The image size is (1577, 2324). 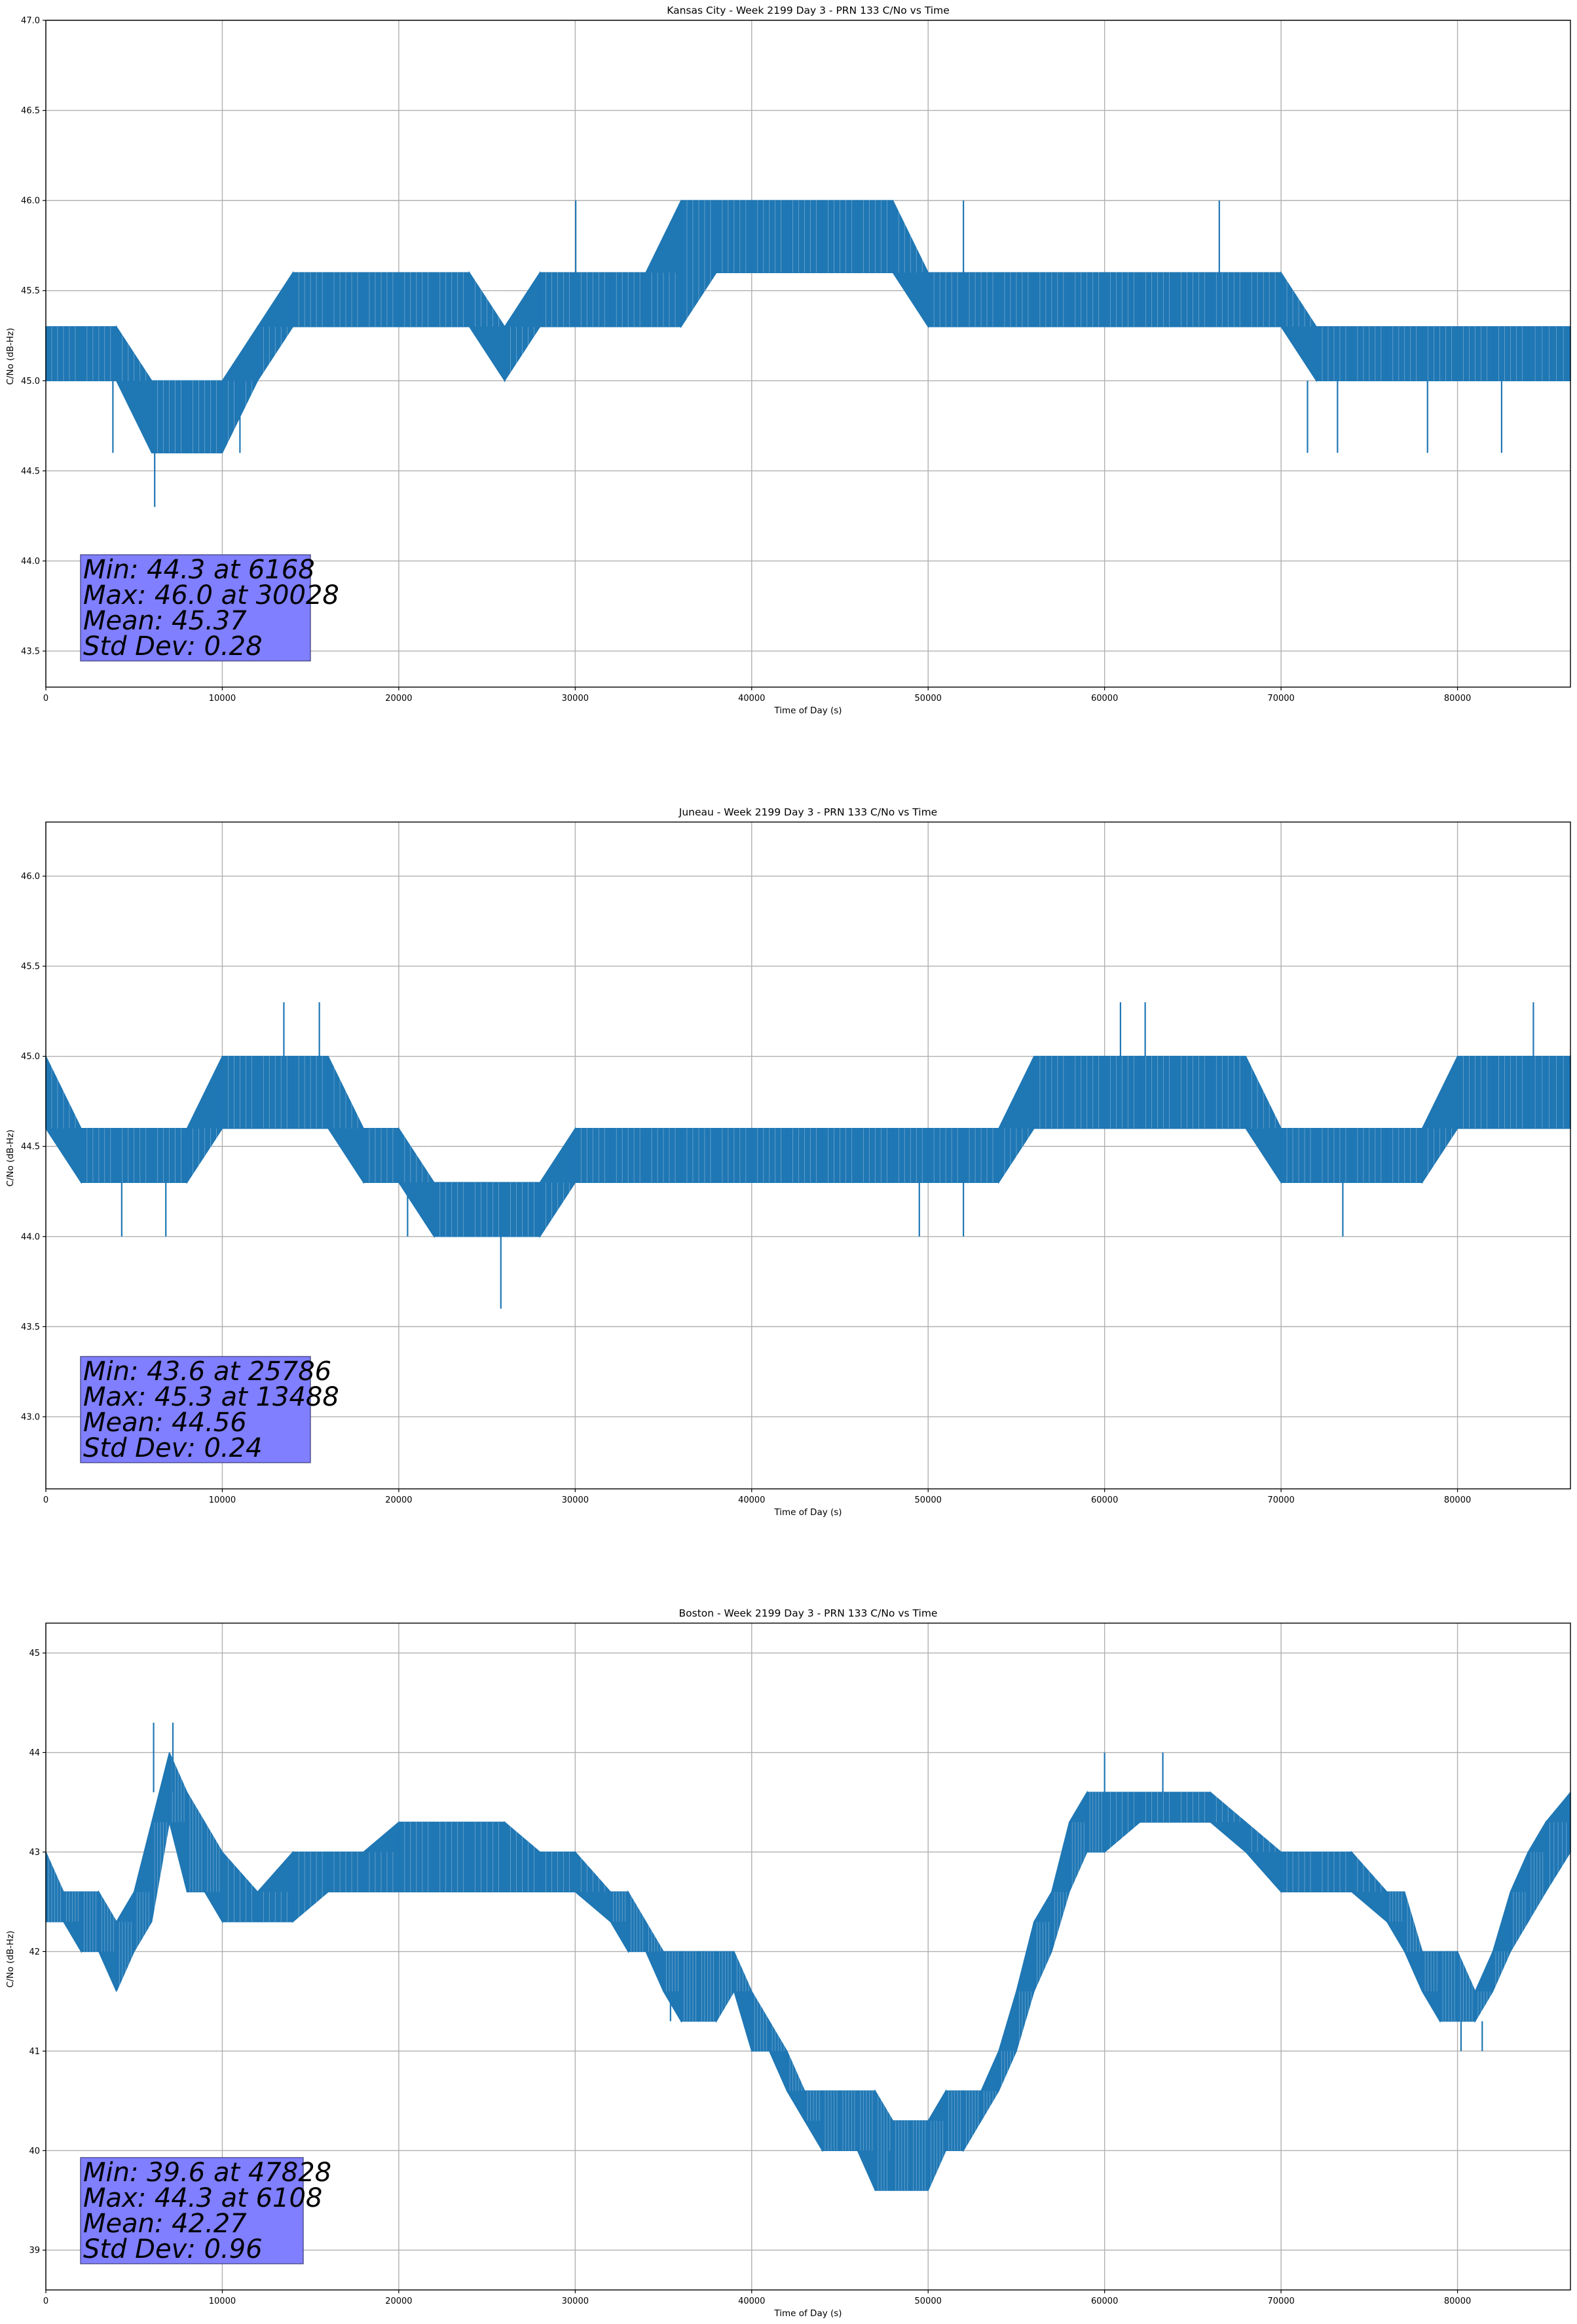 What do you see at coordinates (30, 21) in the screenshot?
I see `y-tick-label: 47.0` at bounding box center [30, 21].